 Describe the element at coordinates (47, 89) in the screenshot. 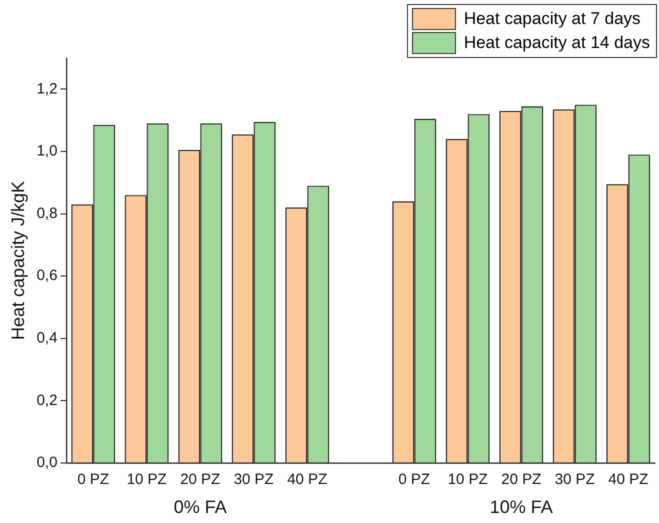

I see `y-tick-label: 1,2` at that location.